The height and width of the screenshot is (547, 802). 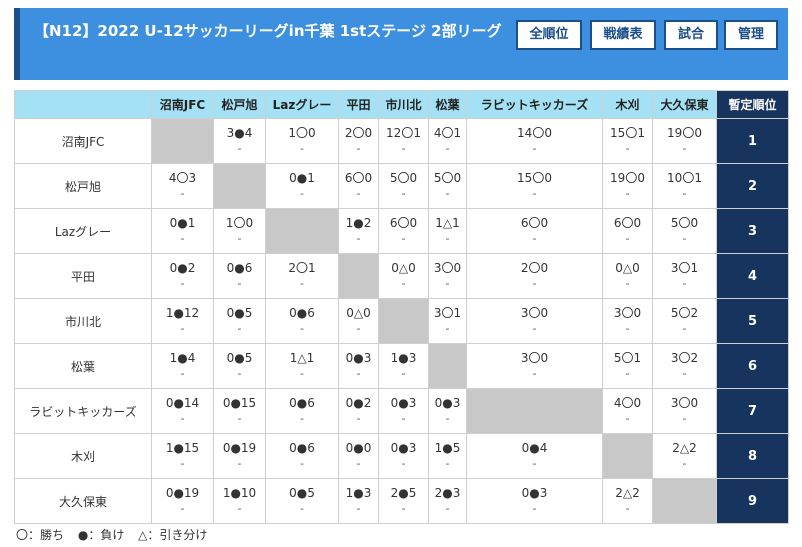 What do you see at coordinates (623, 35) in the screenshot?
I see `results-table-button: 戦績表` at bounding box center [623, 35].